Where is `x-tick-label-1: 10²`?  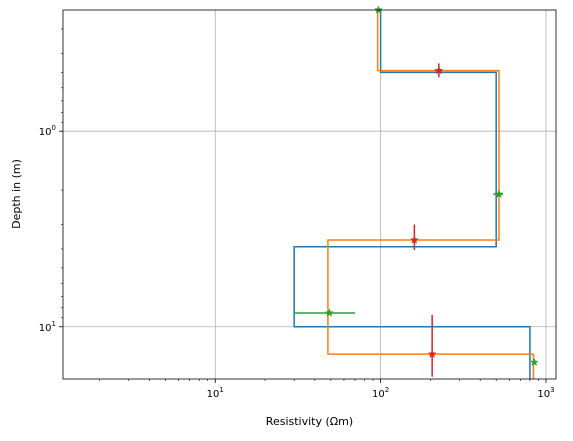 x-tick-label-1: 10² is located at coordinates (380, 393).